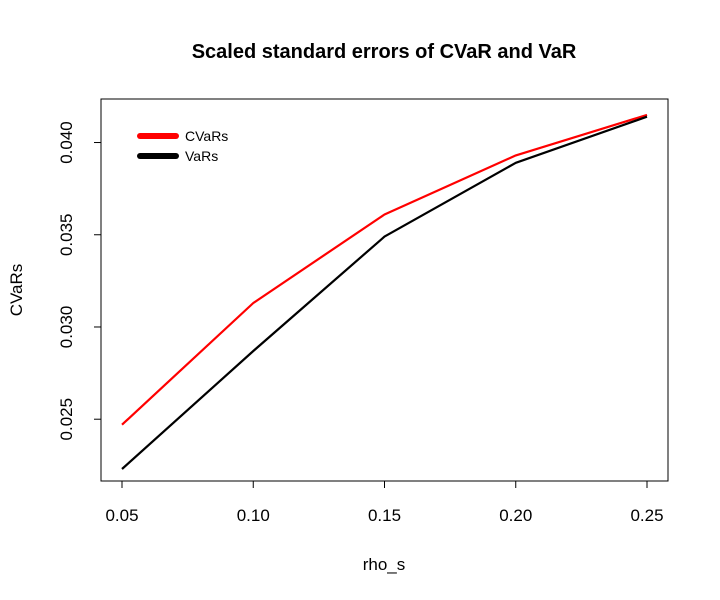 Image resolution: width=720 pixels, height=600 pixels. I want to click on x-axis-label: rho_s, so click(384, 564).